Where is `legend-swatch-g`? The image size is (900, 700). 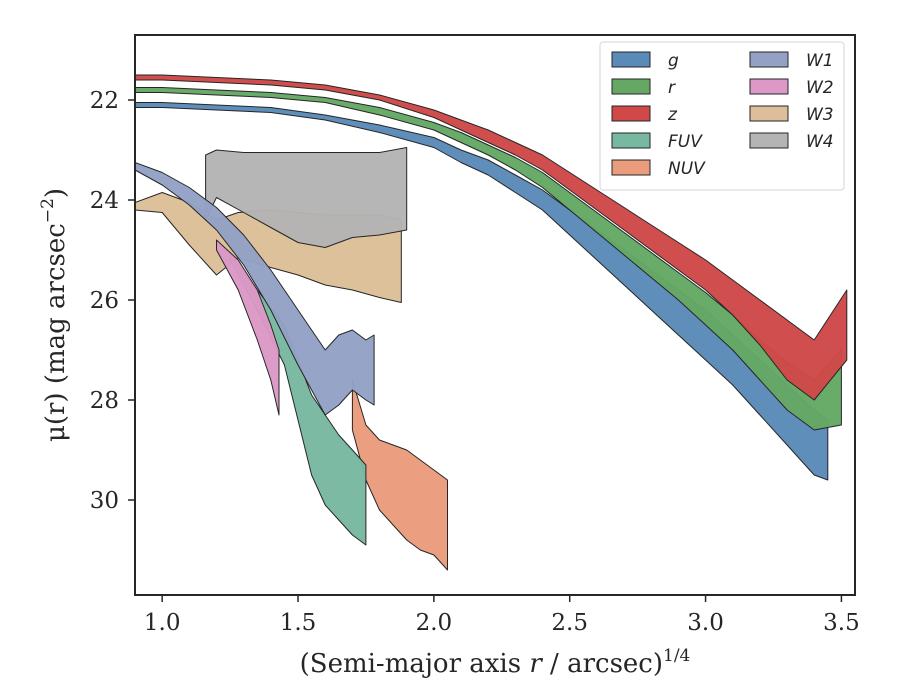
legend-swatch-g is located at coordinates (631, 59).